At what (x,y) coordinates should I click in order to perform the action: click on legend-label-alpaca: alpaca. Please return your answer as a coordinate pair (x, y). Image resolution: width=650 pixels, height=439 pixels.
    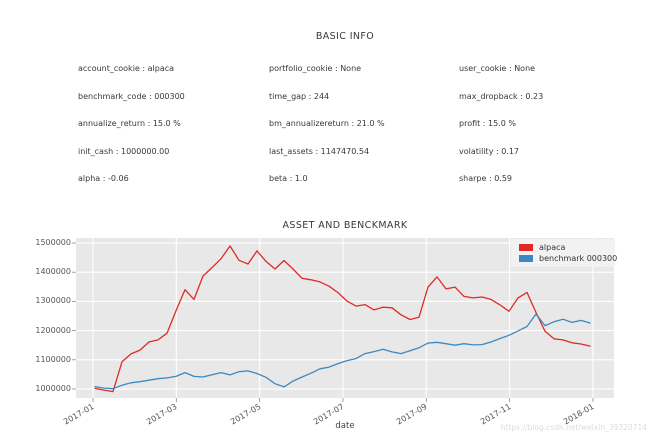
    Looking at the image, I should click on (552, 247).